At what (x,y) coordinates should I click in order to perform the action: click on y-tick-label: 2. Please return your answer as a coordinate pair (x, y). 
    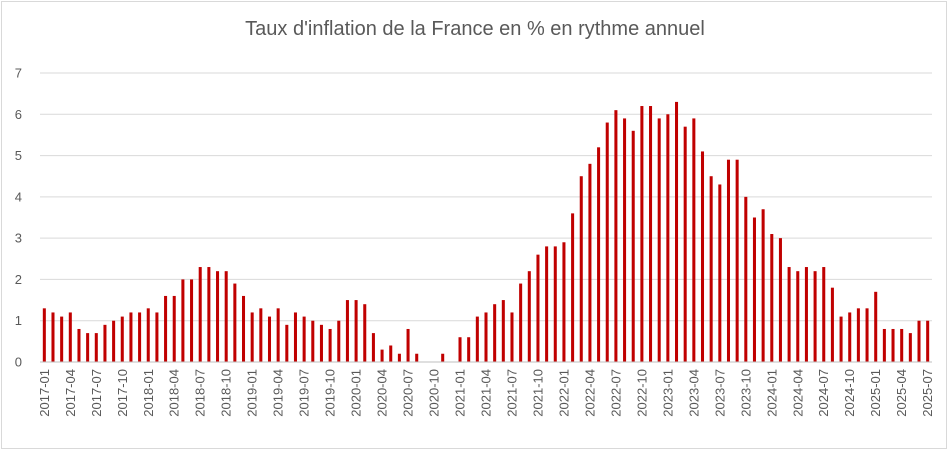
    Looking at the image, I should click on (18, 279).